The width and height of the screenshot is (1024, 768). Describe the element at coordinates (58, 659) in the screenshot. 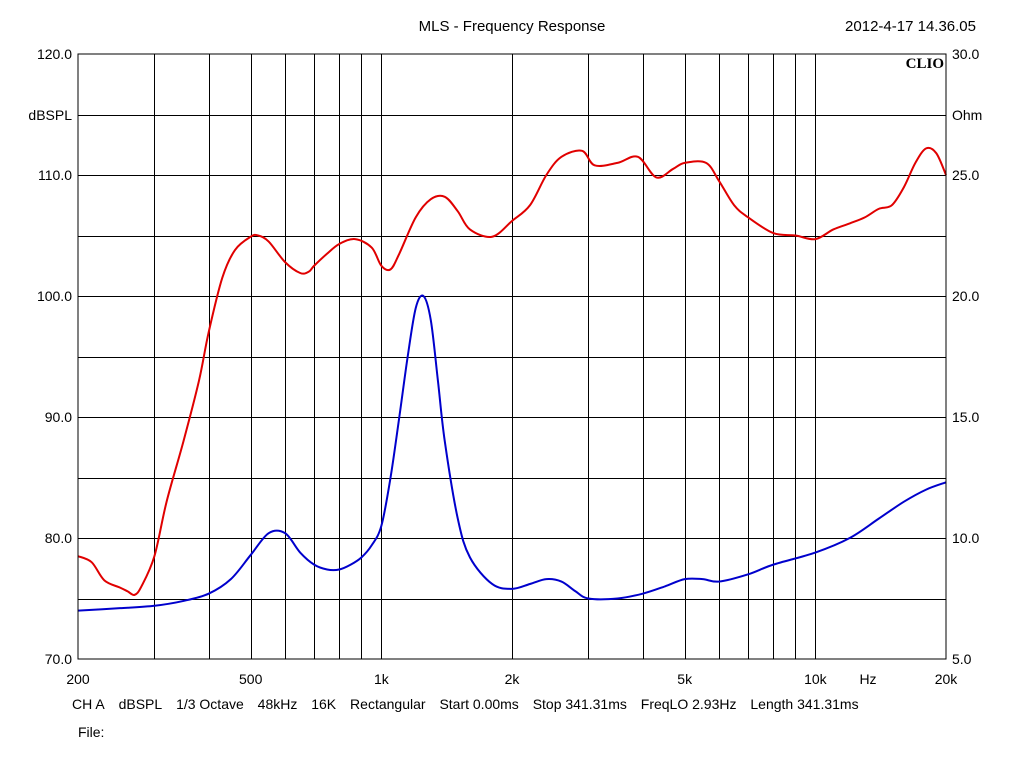

I see `y-left-tick-label: 70.0` at that location.